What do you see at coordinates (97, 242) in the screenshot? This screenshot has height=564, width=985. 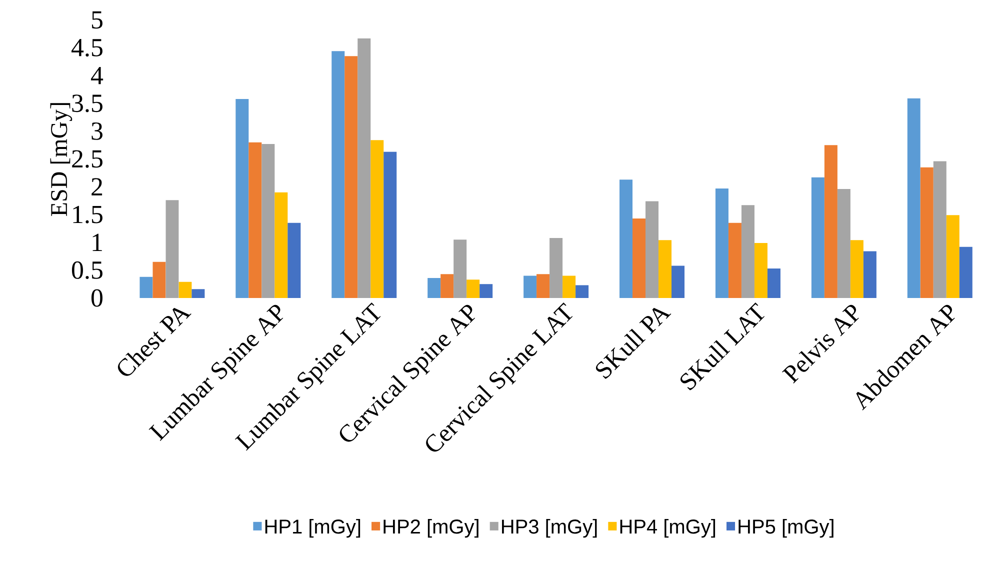 I see `y-tick-label: 1` at bounding box center [97, 242].